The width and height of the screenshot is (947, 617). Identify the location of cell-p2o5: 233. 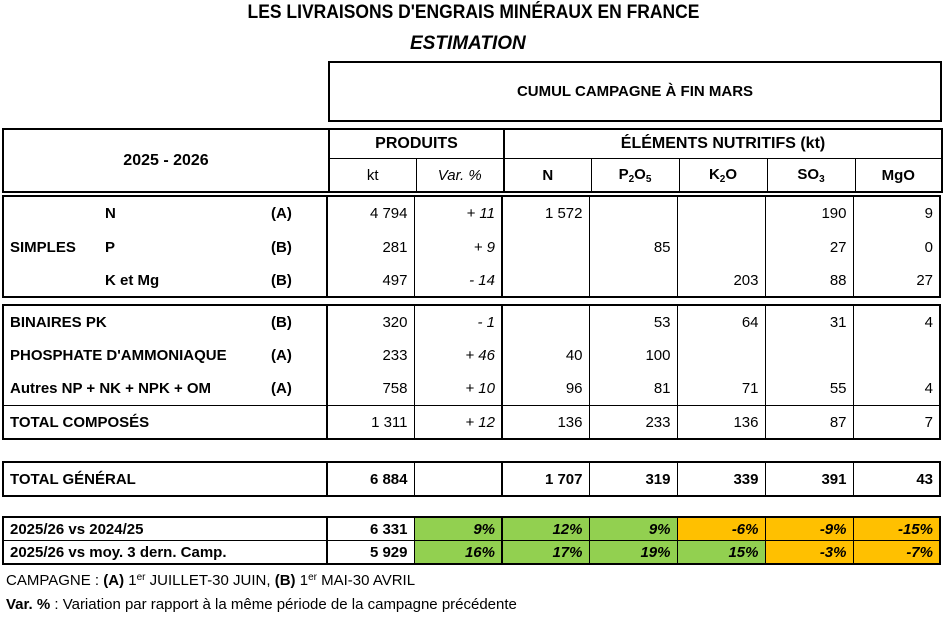
(633, 422).